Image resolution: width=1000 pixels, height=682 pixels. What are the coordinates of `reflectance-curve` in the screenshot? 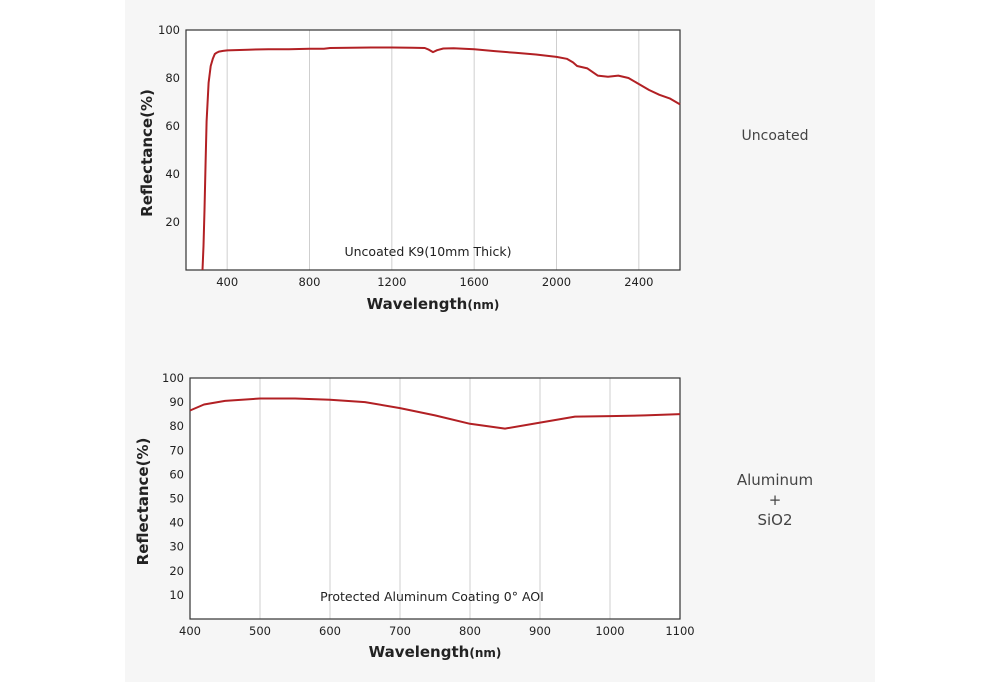 It's located at (435, 413).